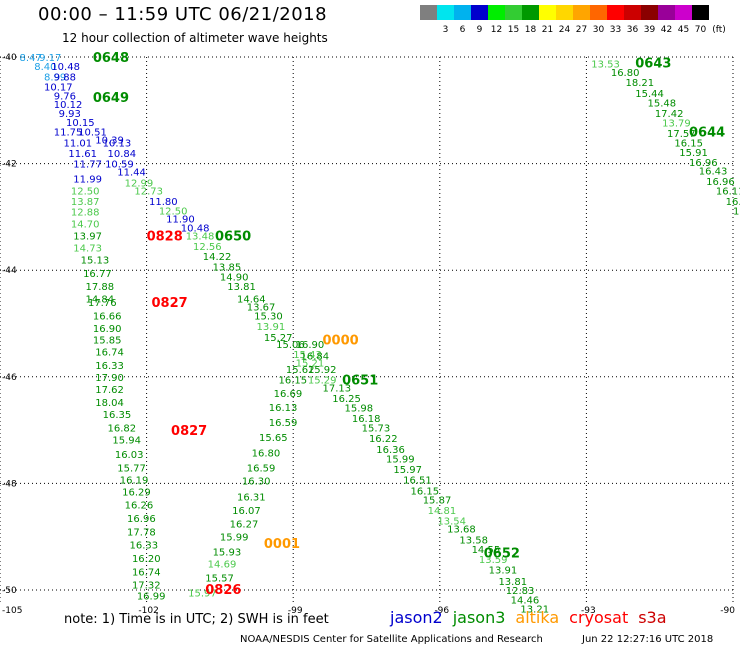 This screenshot has width=740, height=650. Describe the element at coordinates (9, 271) in the screenshot. I see `latitude-tick-label: -44` at that location.